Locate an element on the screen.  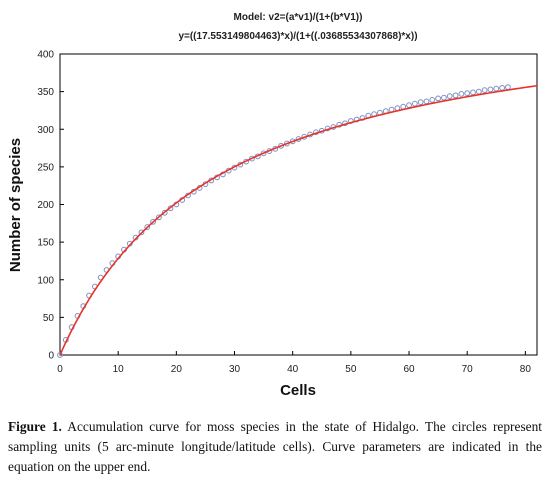
x-tick-label: 60 is located at coordinates (409, 369).